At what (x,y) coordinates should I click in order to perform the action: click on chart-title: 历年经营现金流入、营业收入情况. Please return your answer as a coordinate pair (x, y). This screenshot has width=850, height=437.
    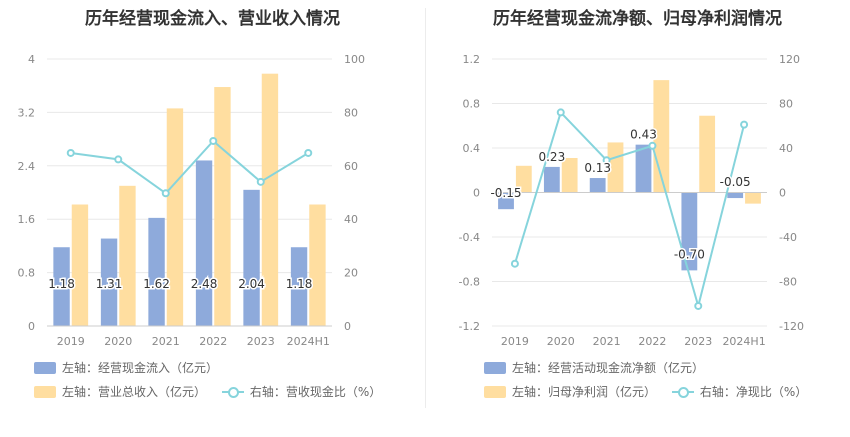
    Looking at the image, I should click on (212, 19).